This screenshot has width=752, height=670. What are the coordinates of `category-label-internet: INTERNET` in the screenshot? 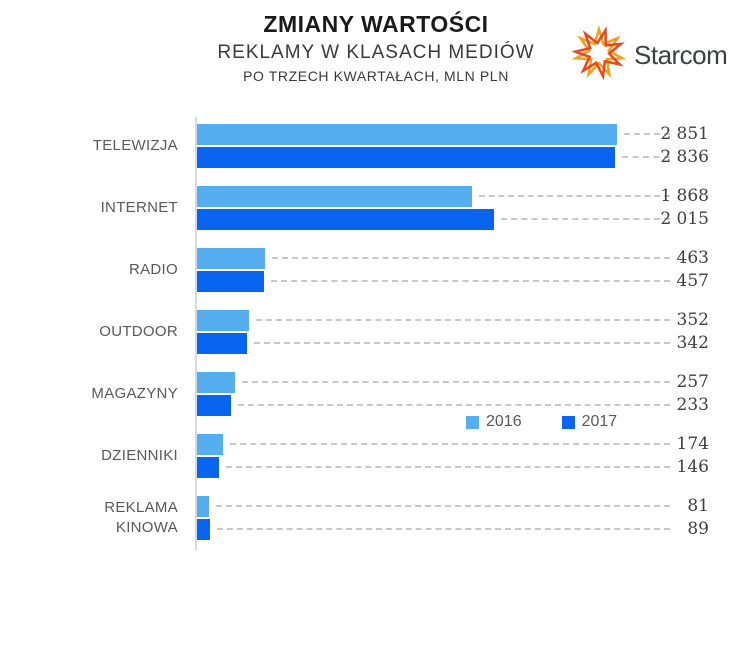 It's located at (139, 207).